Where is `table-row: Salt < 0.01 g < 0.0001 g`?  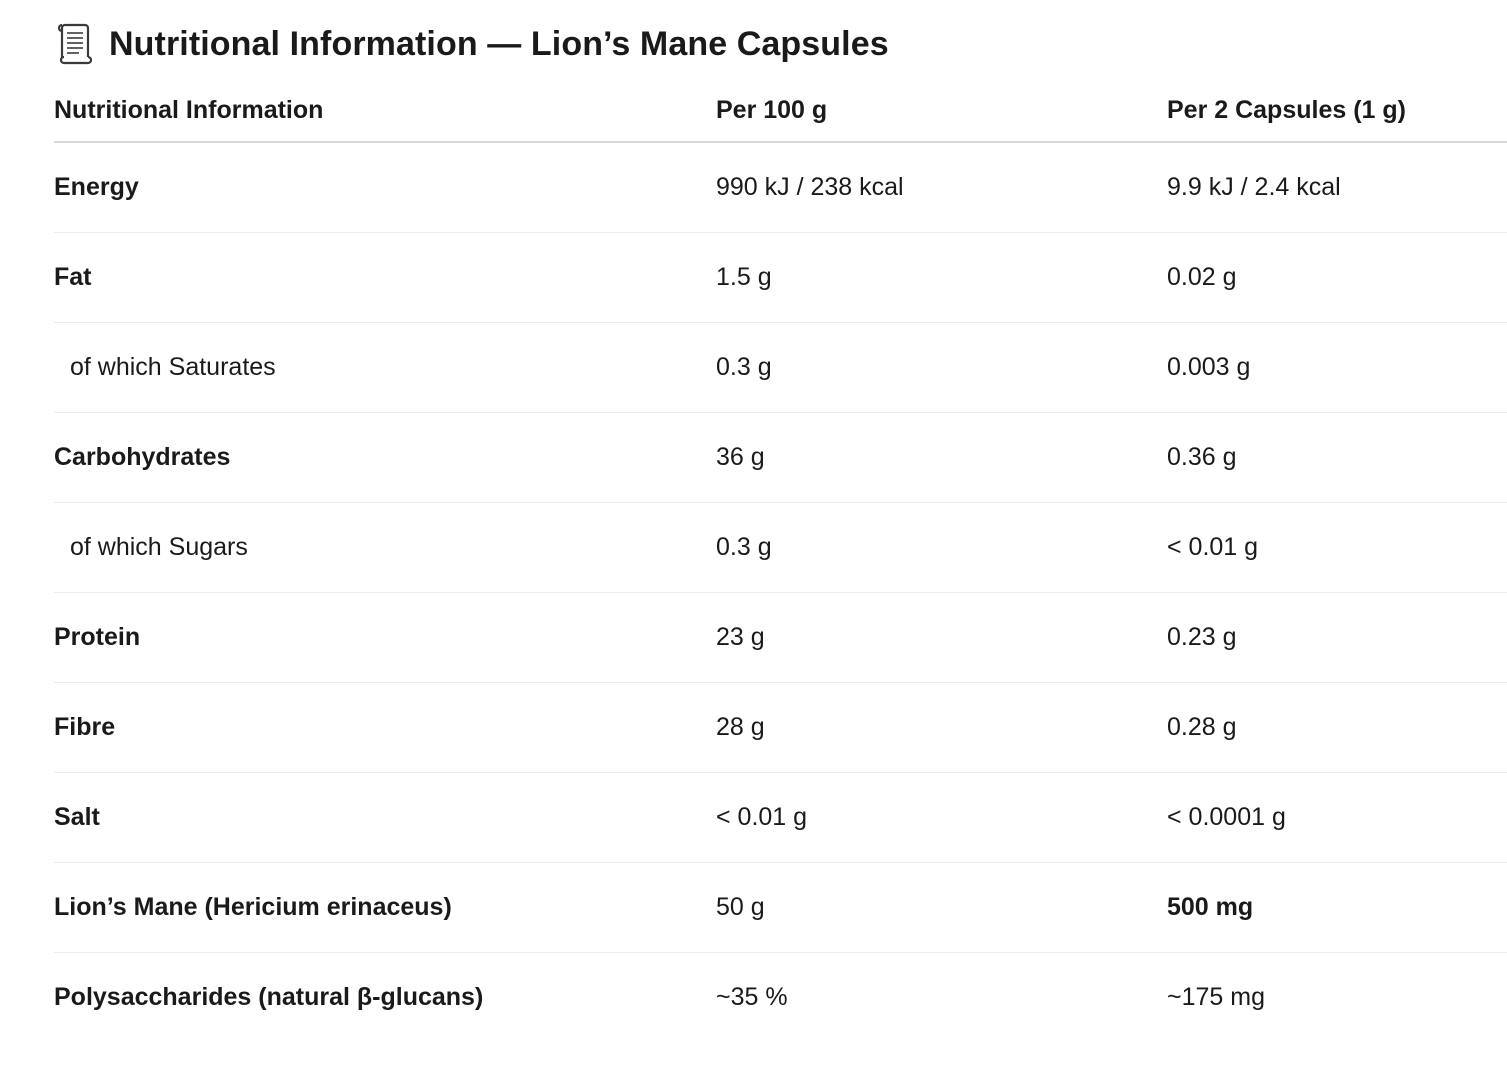 table-row: Salt < 0.01 g < 0.0001 g is located at coordinates (780, 818).